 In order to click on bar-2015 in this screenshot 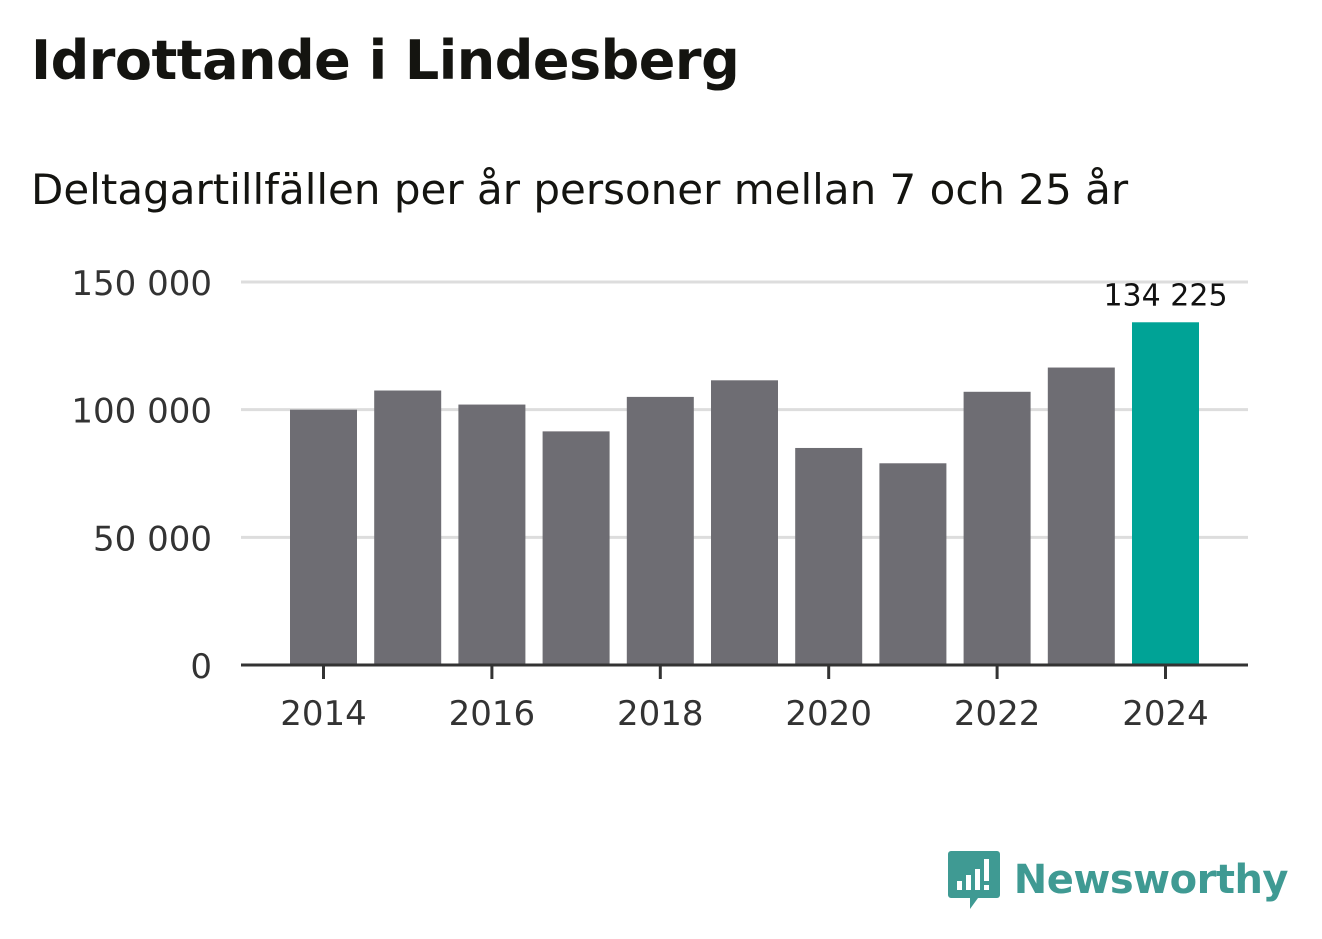, I will do `click(408, 527)`.